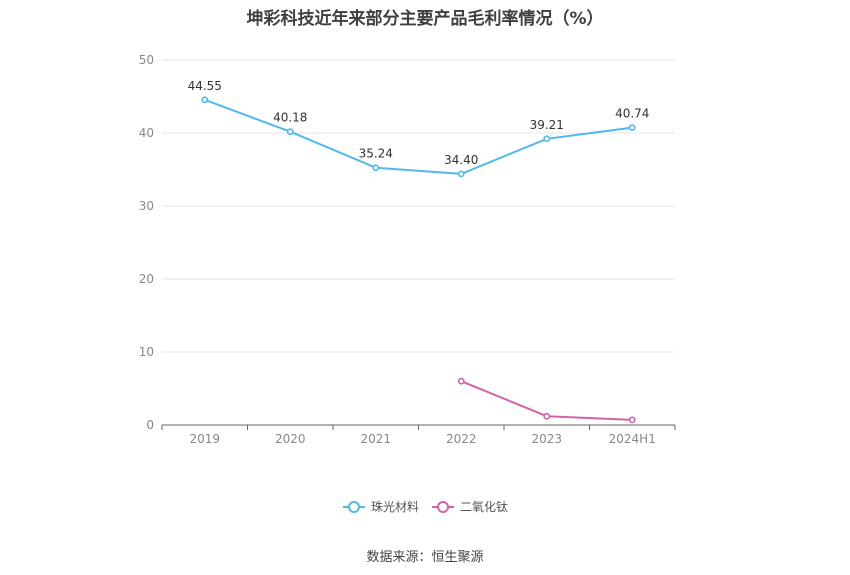 The height and width of the screenshot is (575, 850). What do you see at coordinates (418, 427) in the screenshot?
I see `x-axis` at bounding box center [418, 427].